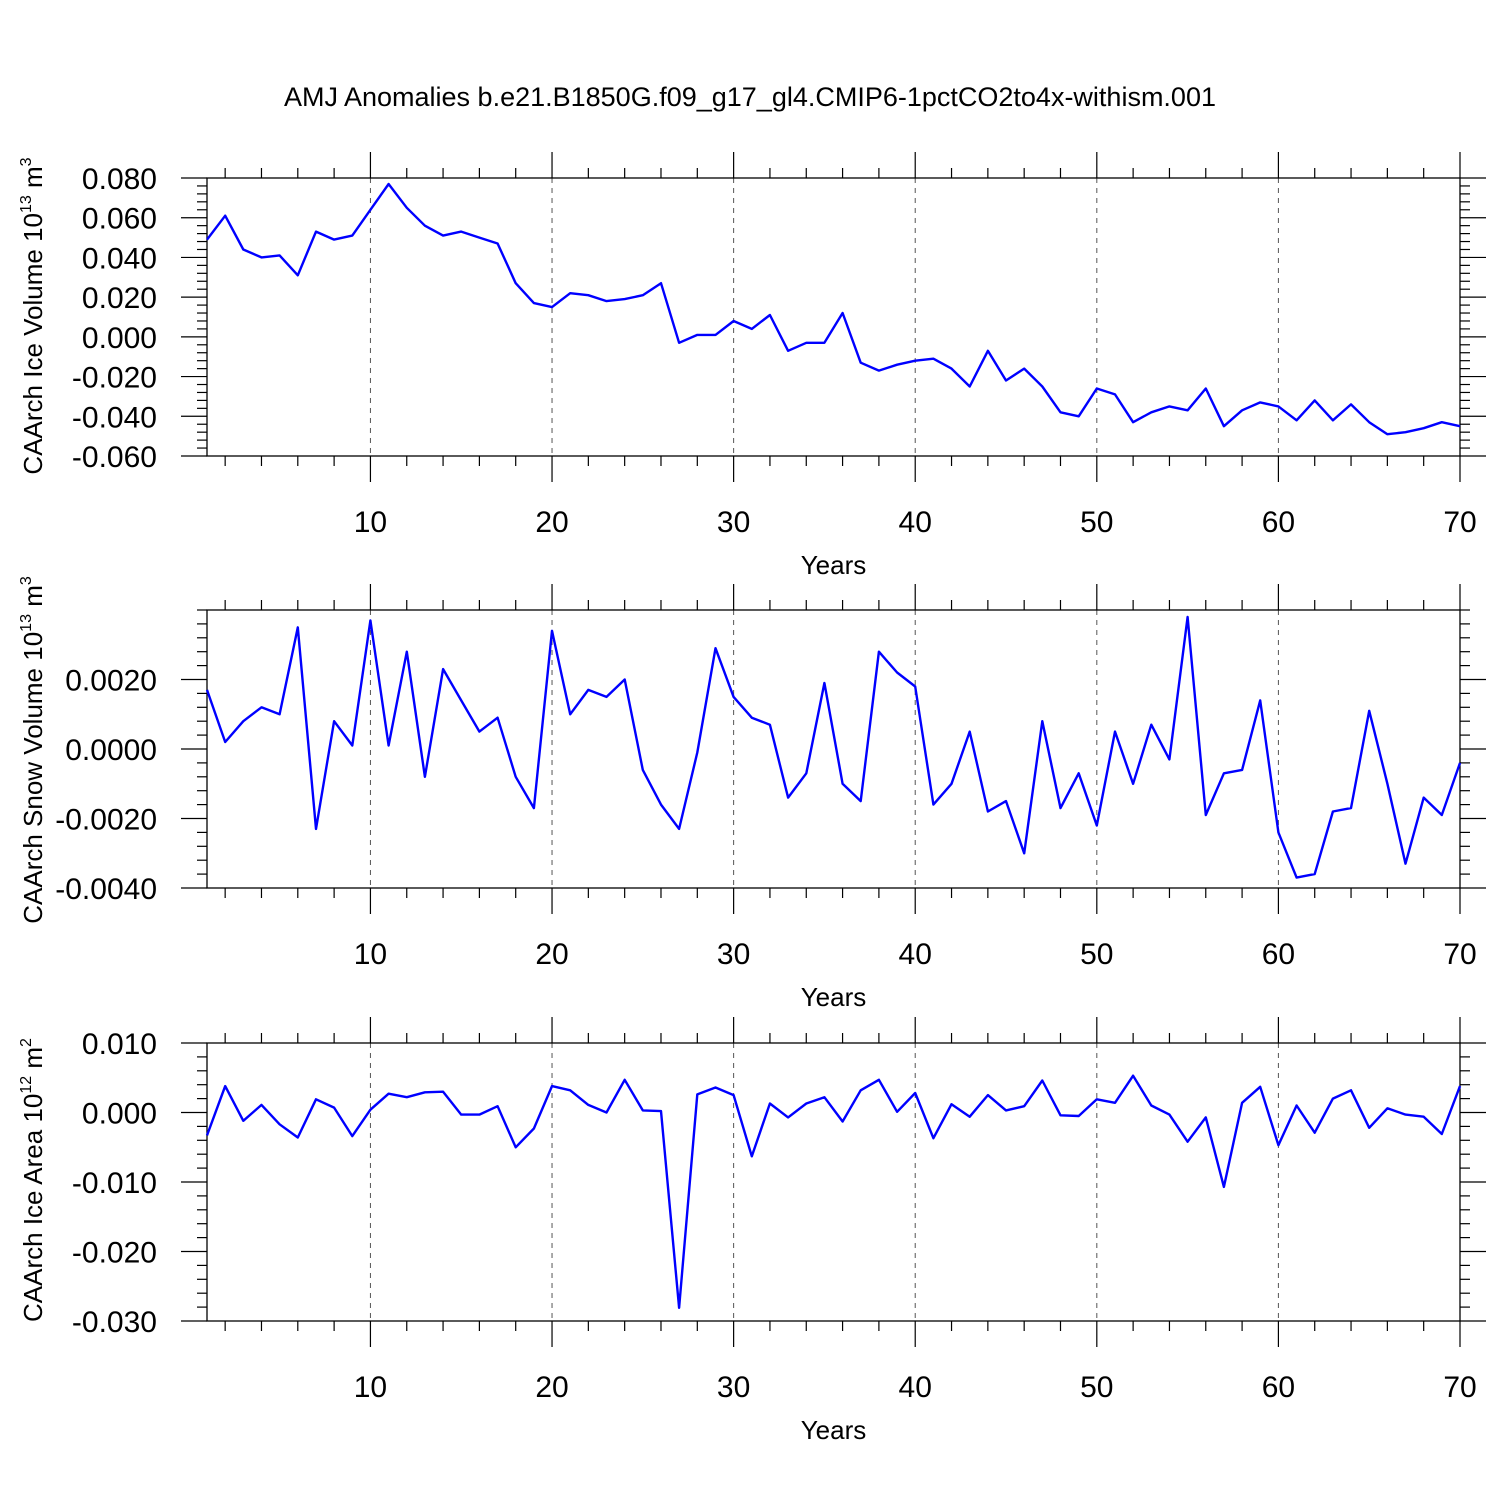 This screenshot has height=1500, width=1500. I want to click on y-tick-label: -0.0040, so click(106, 889).